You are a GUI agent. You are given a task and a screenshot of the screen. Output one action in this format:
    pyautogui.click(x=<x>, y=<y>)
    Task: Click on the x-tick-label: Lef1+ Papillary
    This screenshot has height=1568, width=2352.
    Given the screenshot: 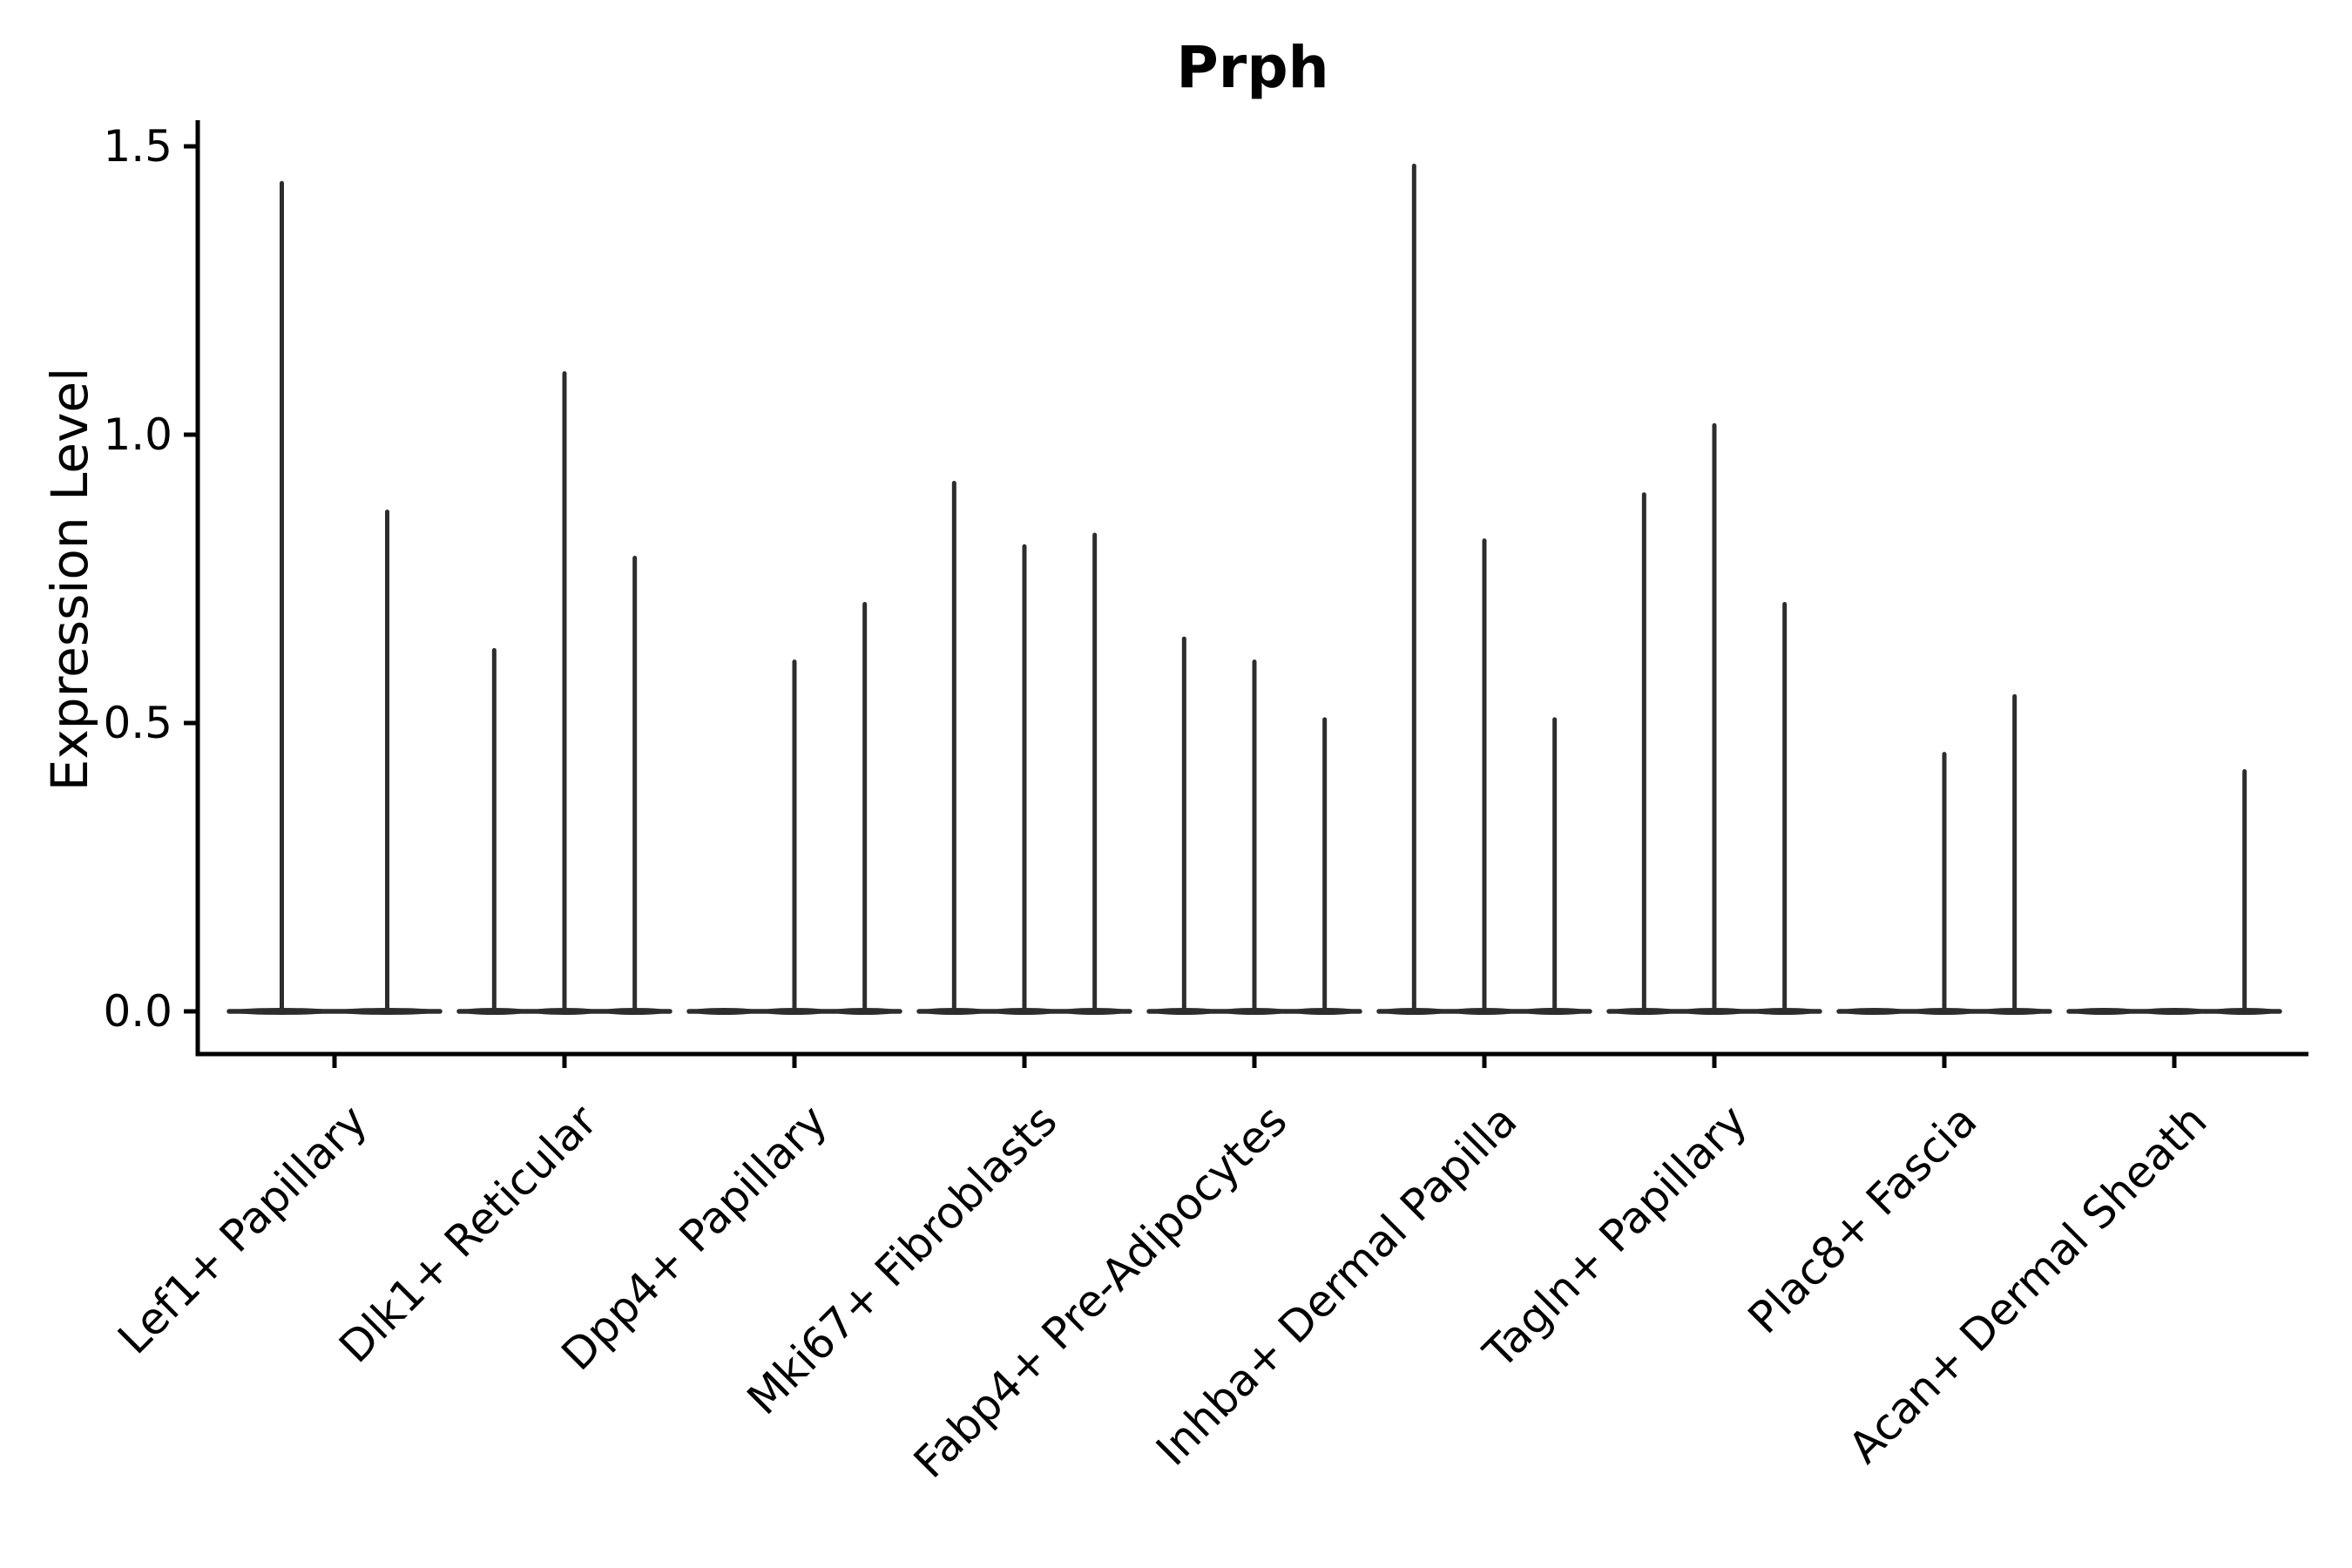 What is the action you would take?
    pyautogui.click(x=242, y=1229)
    